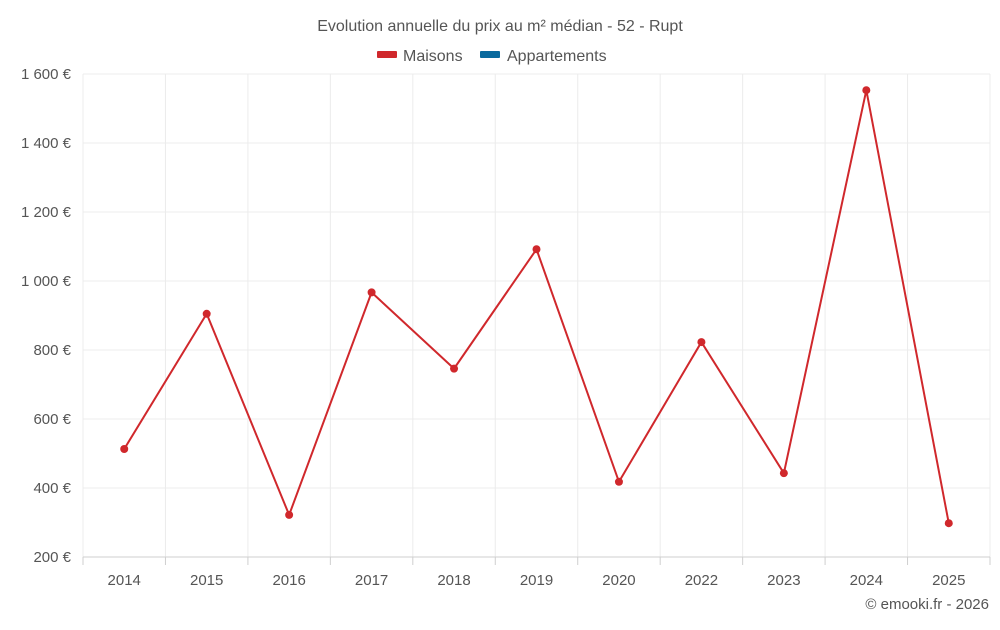 The height and width of the screenshot is (630, 1000). I want to click on data-point-maisons: 2023: 443 €, so click(783, 473).